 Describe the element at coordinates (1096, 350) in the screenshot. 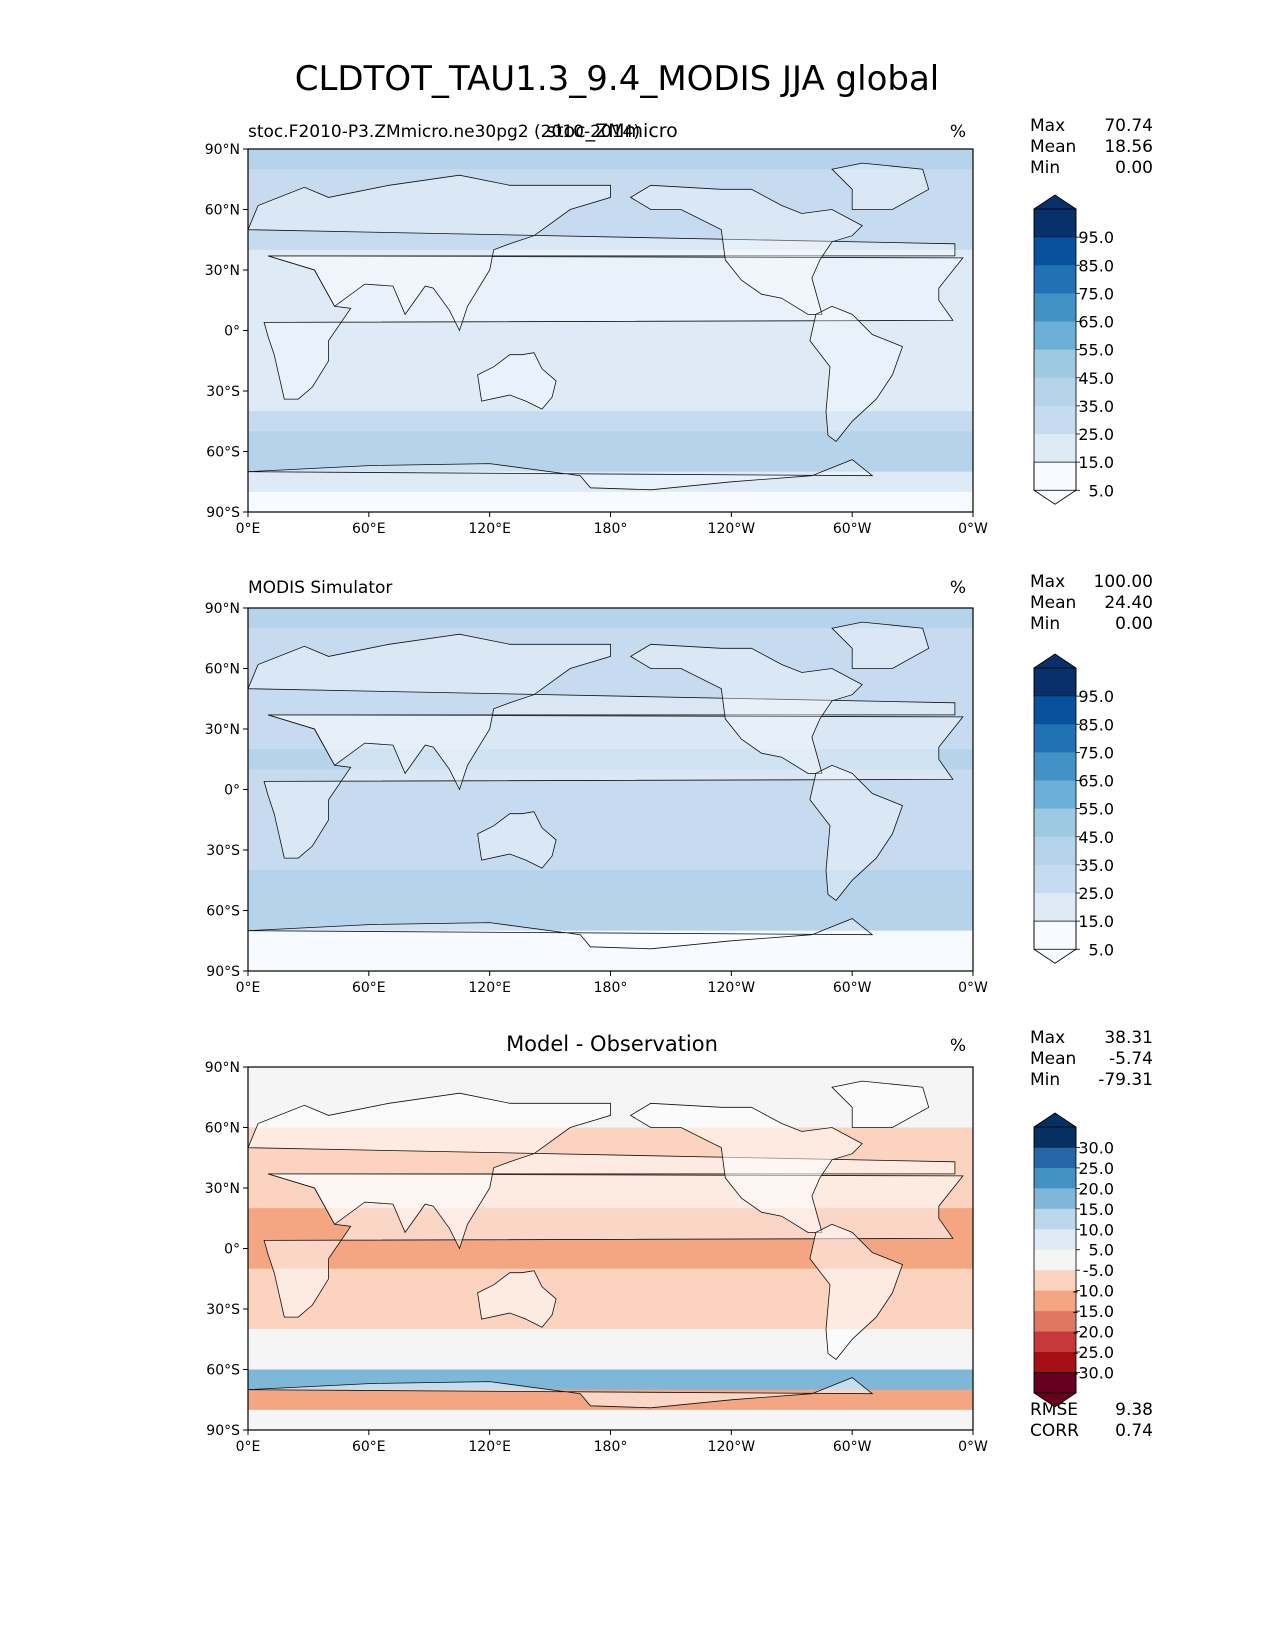

I see `colorbar-tick-label: 55.0` at that location.